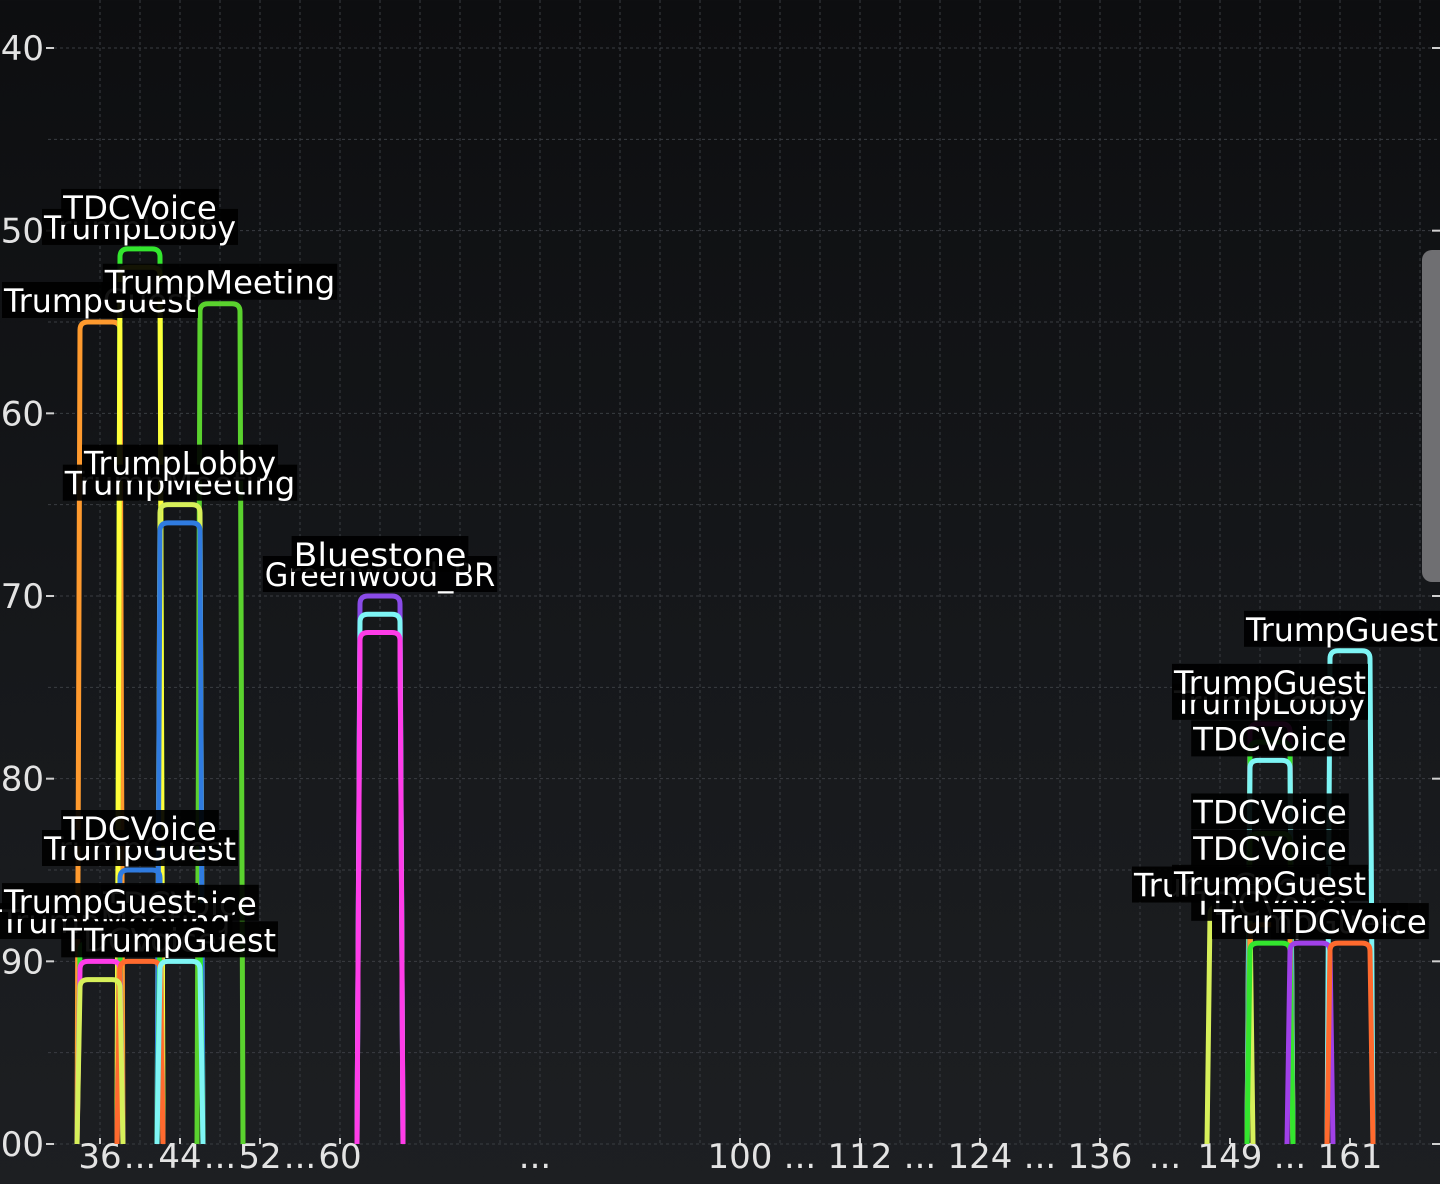 Image resolution: width=1440 pixels, height=1184 pixels. I want to click on series-label-text: TrumpMeeting, so click(219, 283).